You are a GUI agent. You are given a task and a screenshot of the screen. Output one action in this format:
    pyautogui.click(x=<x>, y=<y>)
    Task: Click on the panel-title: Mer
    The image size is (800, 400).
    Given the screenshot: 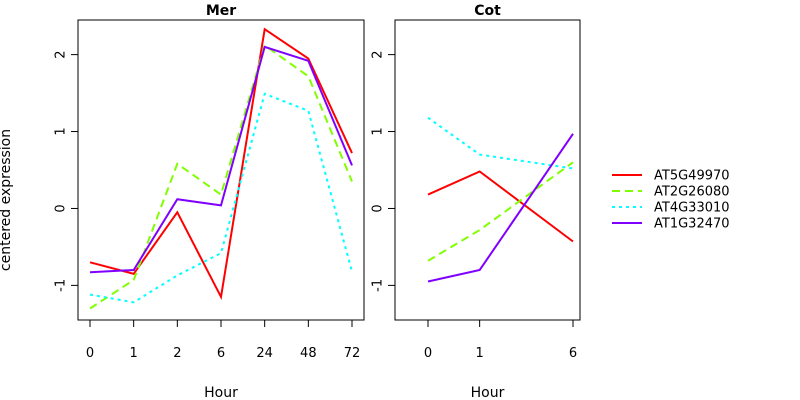 What is the action you would take?
    pyautogui.click(x=221, y=11)
    